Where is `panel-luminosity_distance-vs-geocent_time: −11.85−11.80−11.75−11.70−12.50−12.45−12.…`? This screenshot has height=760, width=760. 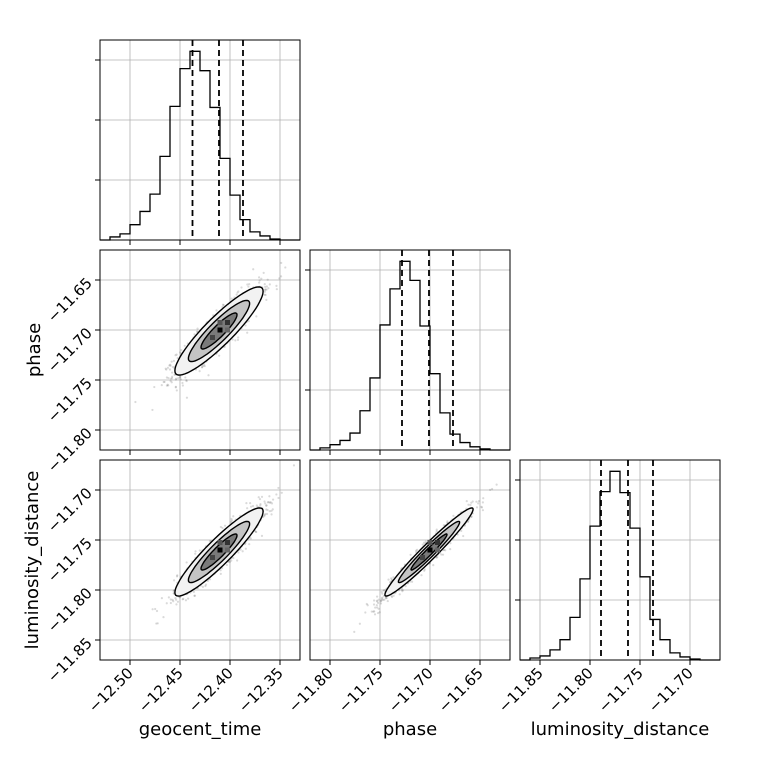 panel-luminosity_distance-vs-geocent_time: −11.85−11.80−11.75−11.70−12.50−12.45−12.… is located at coordinates (172, 587).